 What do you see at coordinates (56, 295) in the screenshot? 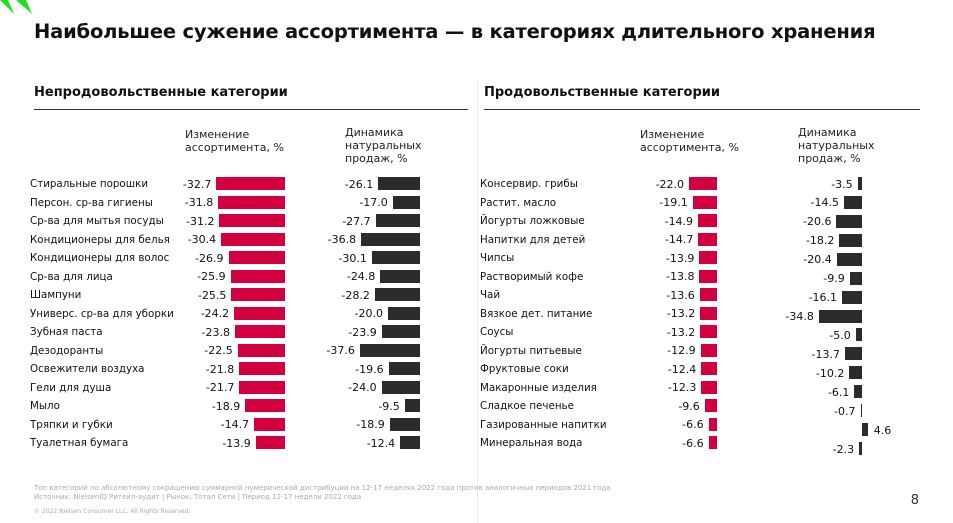
I see `category-label: Шампуни` at bounding box center [56, 295].